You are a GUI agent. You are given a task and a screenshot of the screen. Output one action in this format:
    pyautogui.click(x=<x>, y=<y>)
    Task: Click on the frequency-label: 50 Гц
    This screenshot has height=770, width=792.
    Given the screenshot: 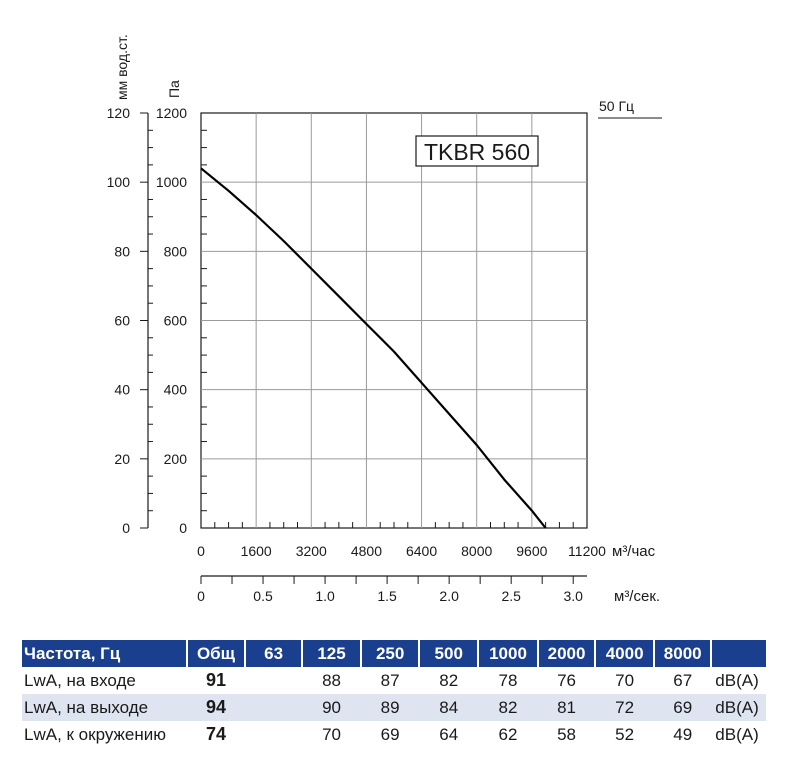 What is the action you would take?
    pyautogui.click(x=616, y=106)
    